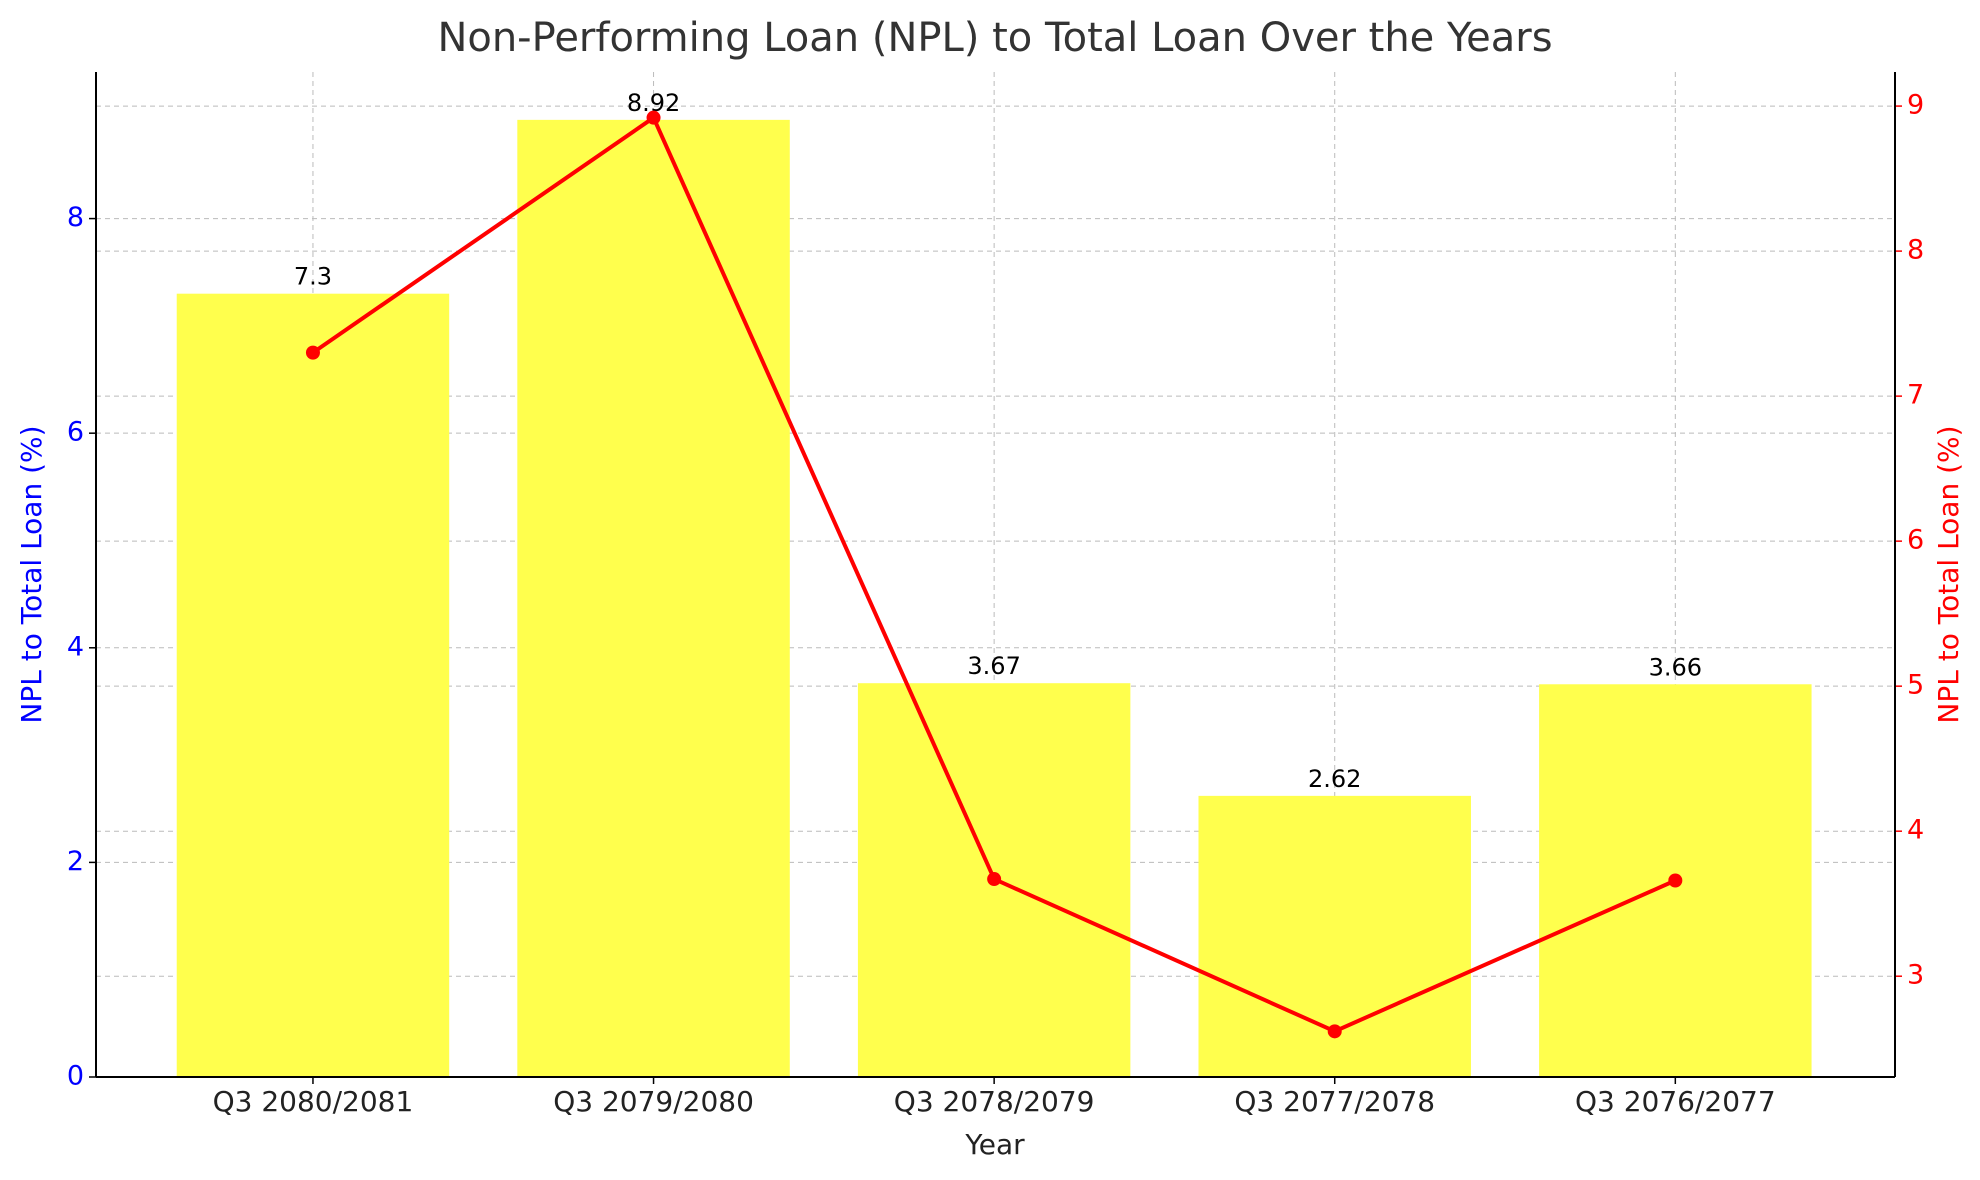 The image size is (1980, 1180). What do you see at coordinates (1915, 395) in the screenshot?
I see `y2-tick-label: 7` at bounding box center [1915, 395].